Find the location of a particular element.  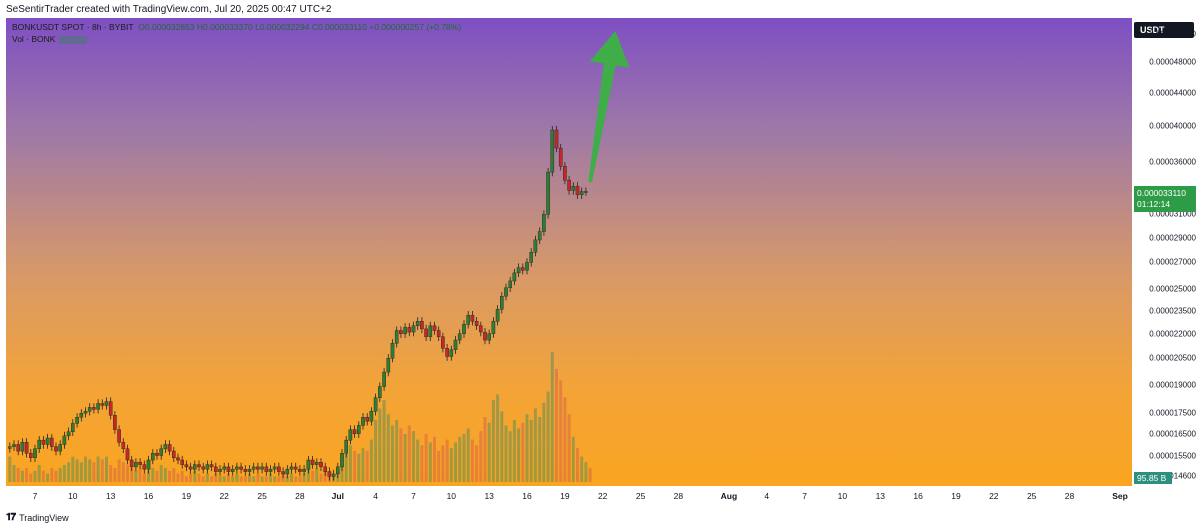

price-tick-label: 0.000036000 is located at coordinates (1172, 162).